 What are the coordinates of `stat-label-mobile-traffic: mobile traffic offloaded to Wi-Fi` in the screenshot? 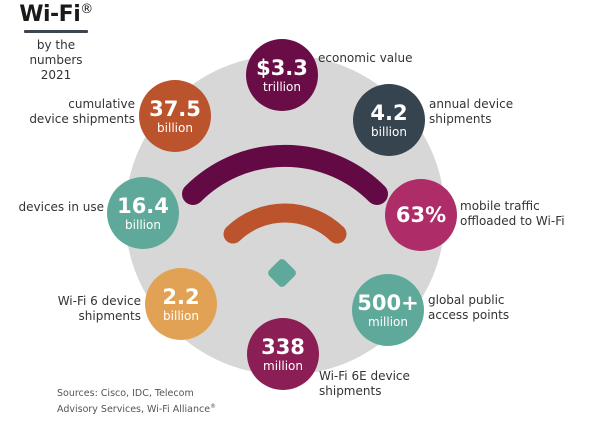 It's located at (512, 214).